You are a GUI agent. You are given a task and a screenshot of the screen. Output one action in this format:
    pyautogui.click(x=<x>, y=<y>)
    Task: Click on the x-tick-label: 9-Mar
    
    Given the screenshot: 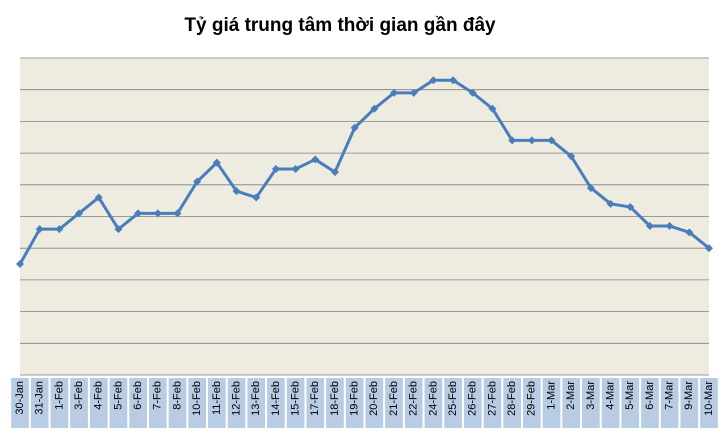 What is the action you would take?
    pyautogui.click(x=689, y=395)
    